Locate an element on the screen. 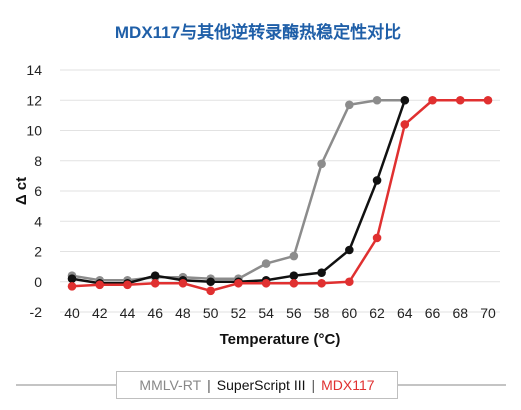 This screenshot has width=521, height=410. x-tick-label: 54 is located at coordinates (266, 313).